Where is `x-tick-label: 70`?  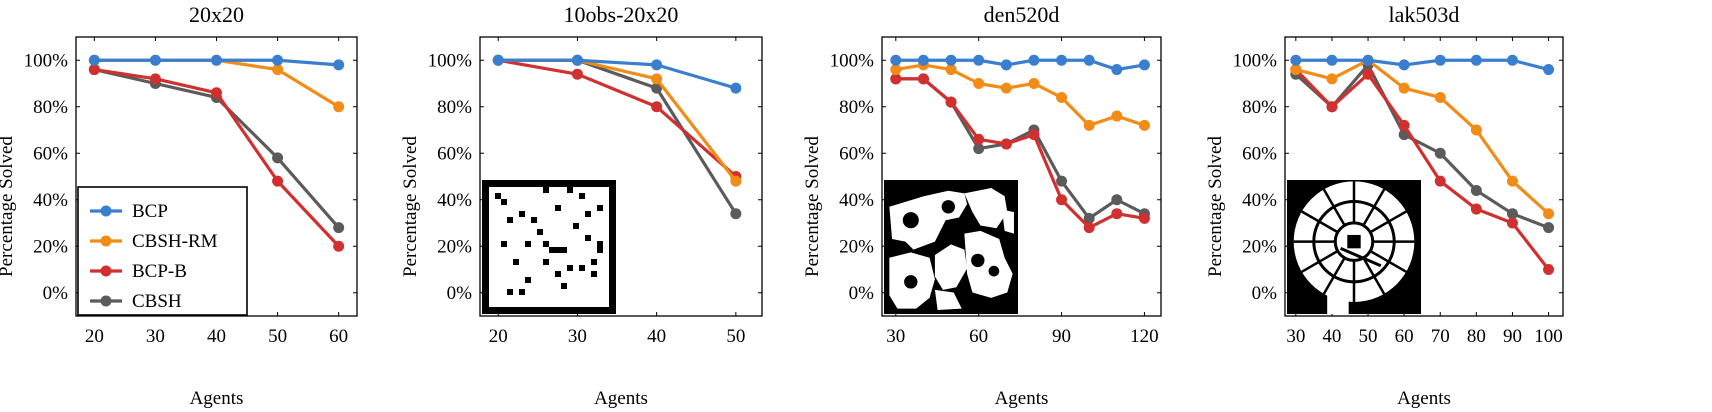
x-tick-label: 70 is located at coordinates (1440, 336).